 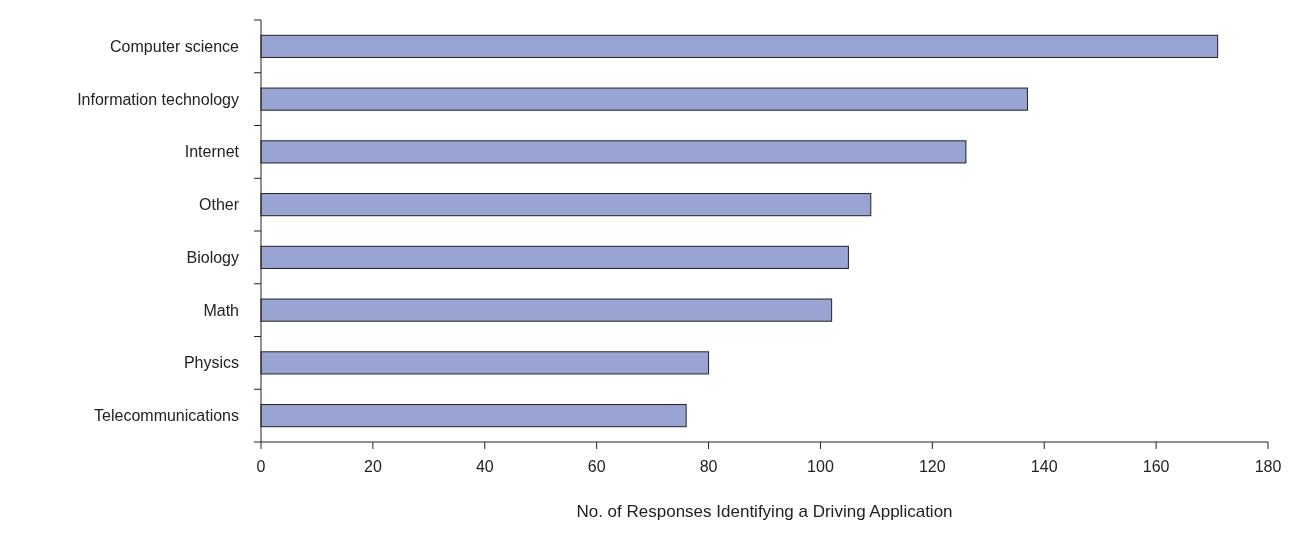 I want to click on x-tick-label: 100, so click(x=820, y=466).